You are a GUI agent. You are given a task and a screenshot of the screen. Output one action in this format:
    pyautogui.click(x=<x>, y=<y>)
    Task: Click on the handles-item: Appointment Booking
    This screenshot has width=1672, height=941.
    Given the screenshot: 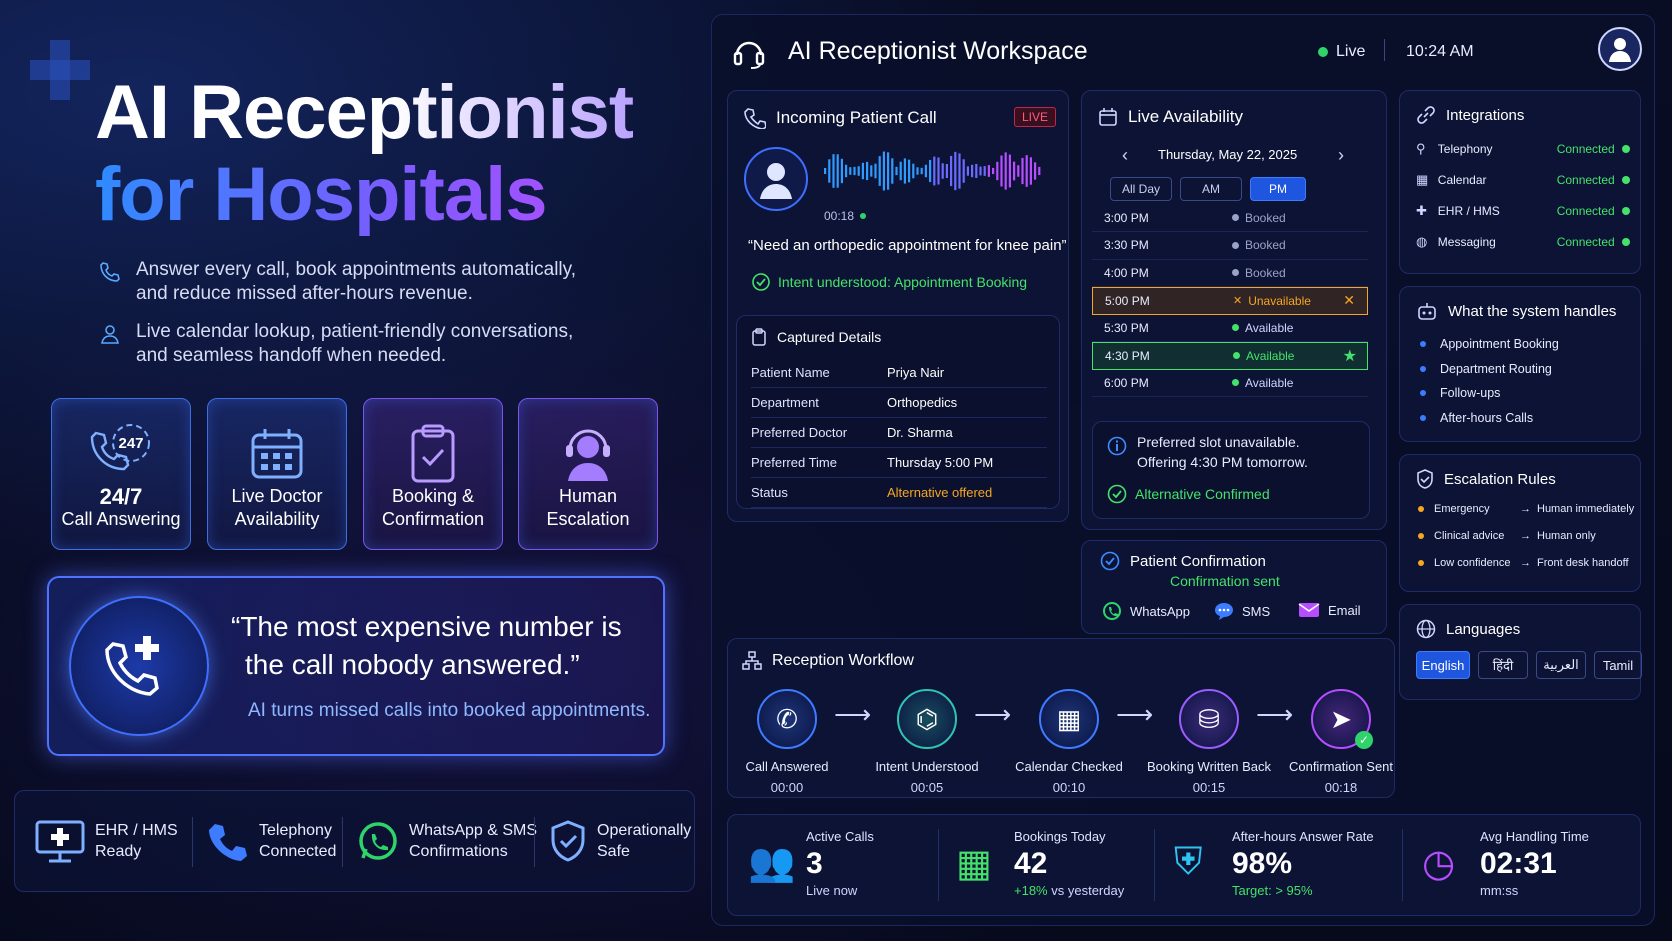 What is the action you would take?
    pyautogui.click(x=1489, y=344)
    